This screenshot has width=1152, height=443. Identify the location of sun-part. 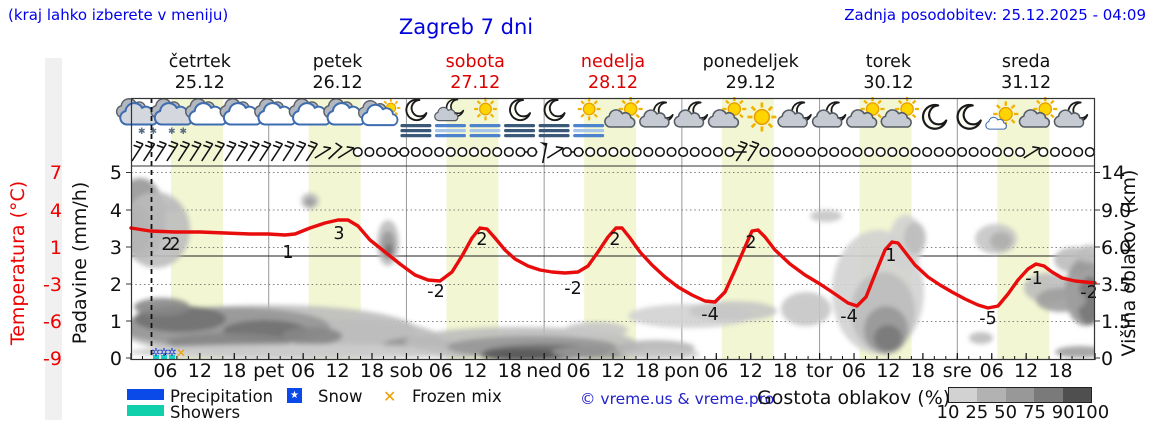
(485, 109).